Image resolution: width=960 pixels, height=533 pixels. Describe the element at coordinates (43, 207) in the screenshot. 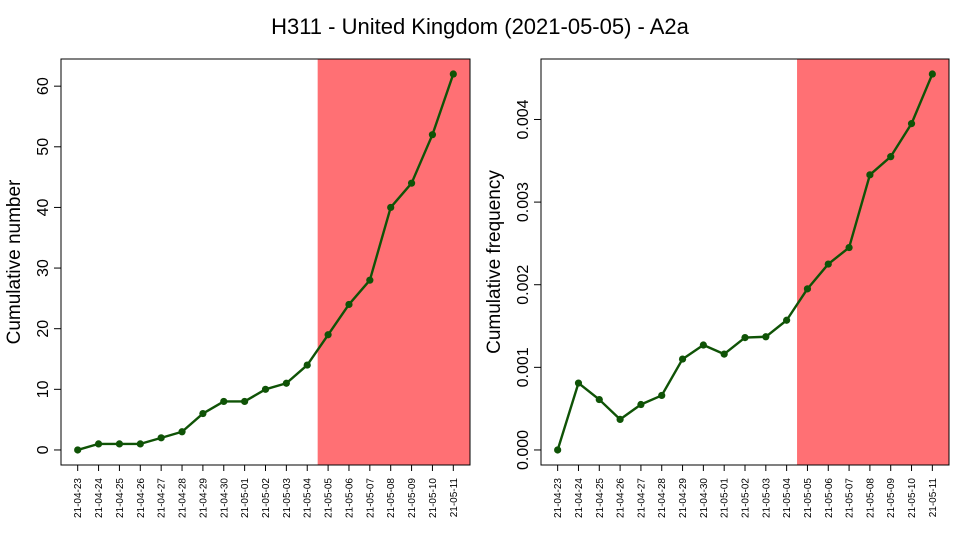

I see `y-tick-label: 40` at that location.